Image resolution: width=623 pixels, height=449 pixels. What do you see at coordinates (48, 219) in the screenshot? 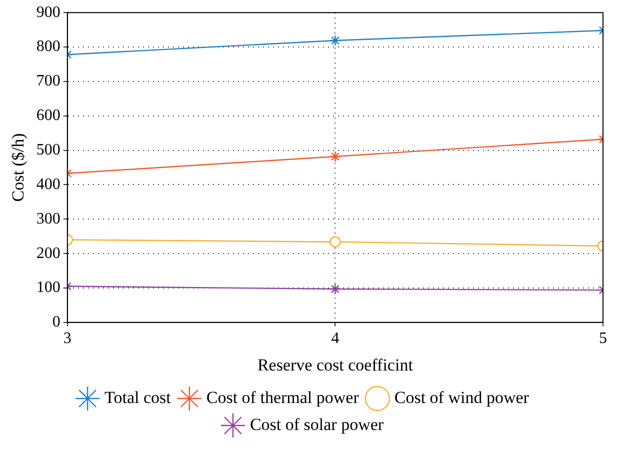
I see `y-tick-label: 300` at bounding box center [48, 219].